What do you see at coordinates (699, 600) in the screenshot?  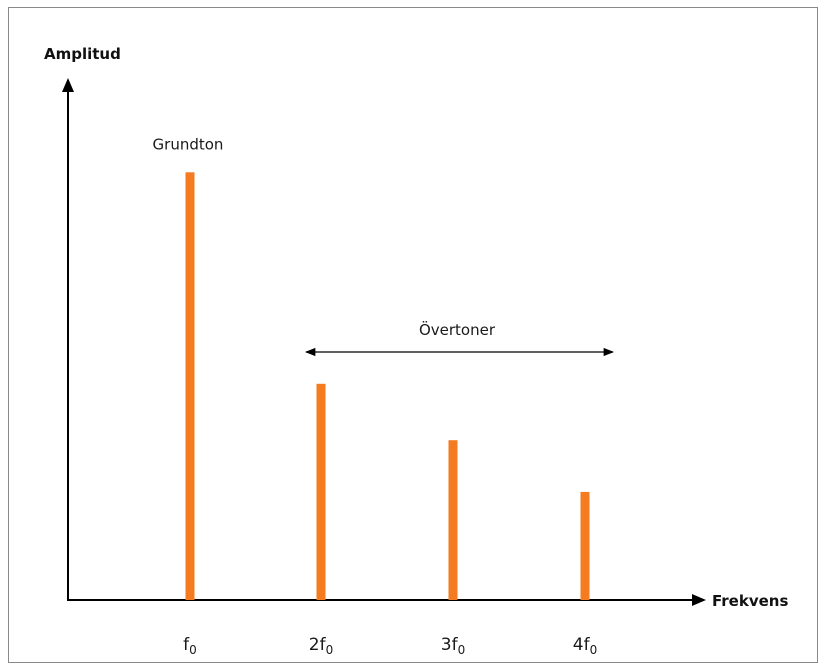 I see `x-axis-arrow-icon` at bounding box center [699, 600].